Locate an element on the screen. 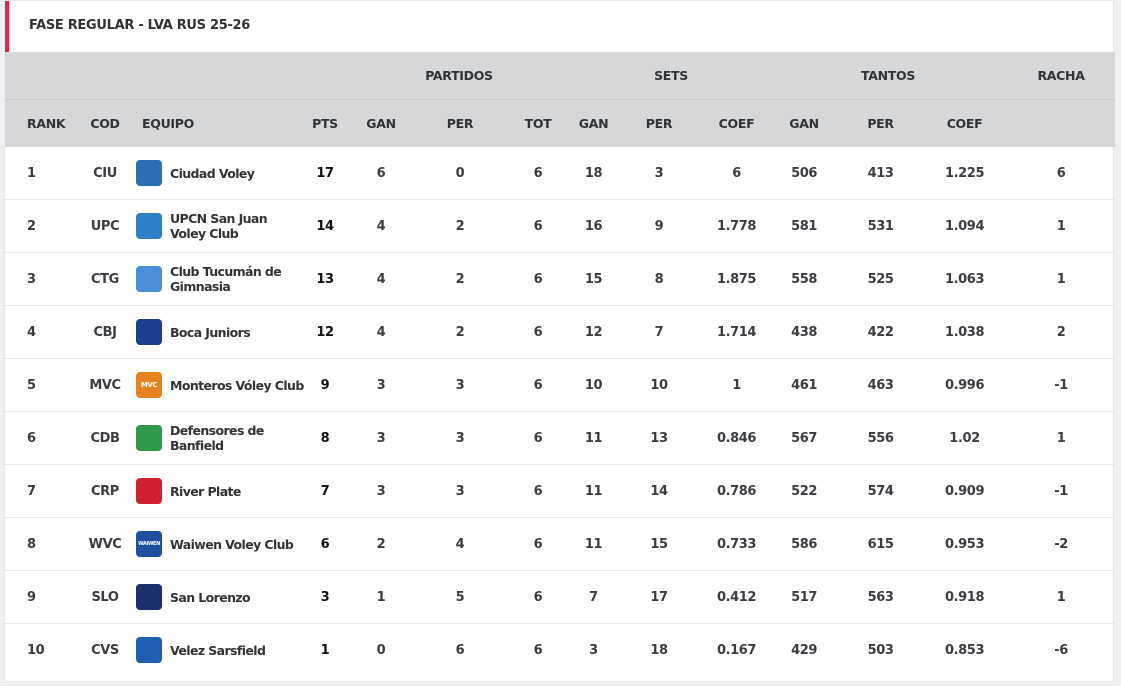 This screenshot has height=686, width=1121. team-name: Defensores de Banfield is located at coordinates (217, 438).